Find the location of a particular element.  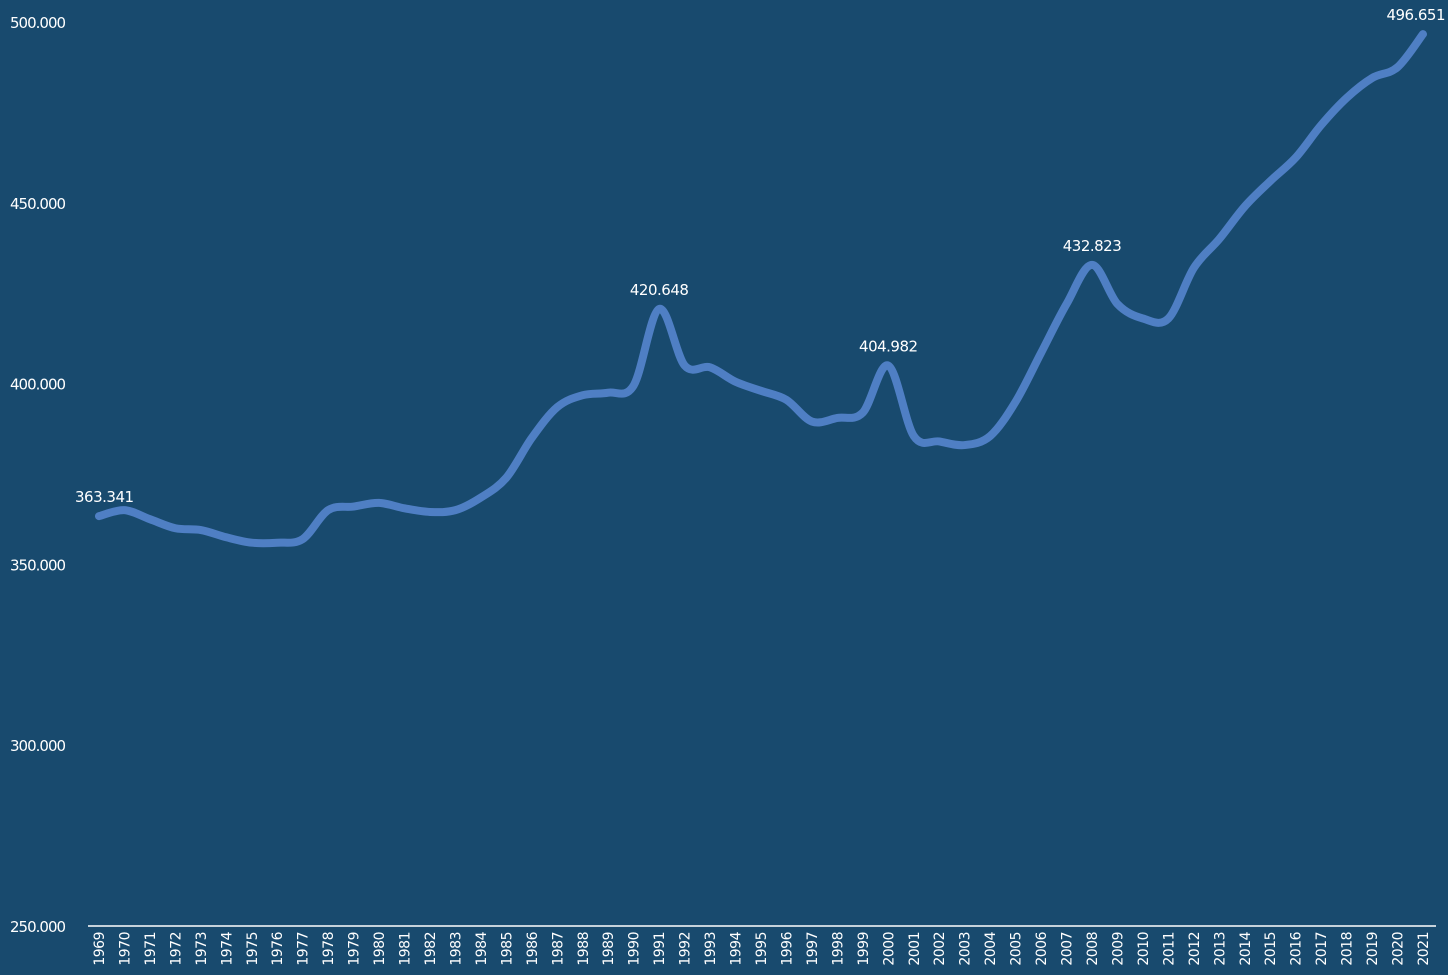

x-tick-label: 2021 is located at coordinates (1424, 949).